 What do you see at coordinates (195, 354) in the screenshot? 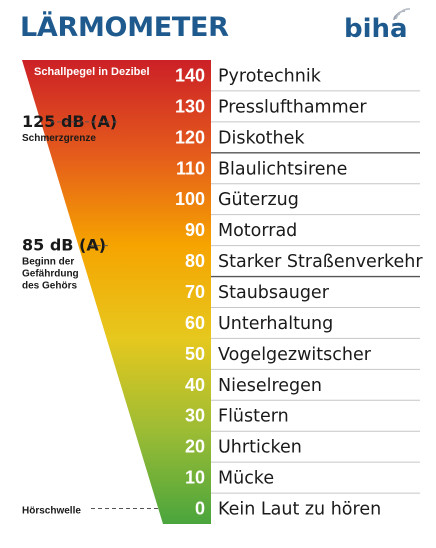
I see `decibel-value: 50` at bounding box center [195, 354].